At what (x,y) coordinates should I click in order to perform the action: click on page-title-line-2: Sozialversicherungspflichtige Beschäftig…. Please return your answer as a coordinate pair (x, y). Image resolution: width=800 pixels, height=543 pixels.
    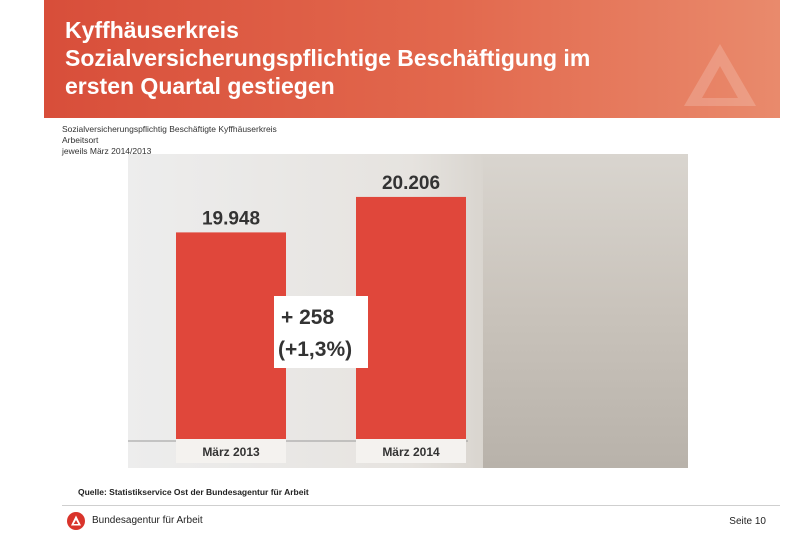
    Looking at the image, I should click on (328, 58).